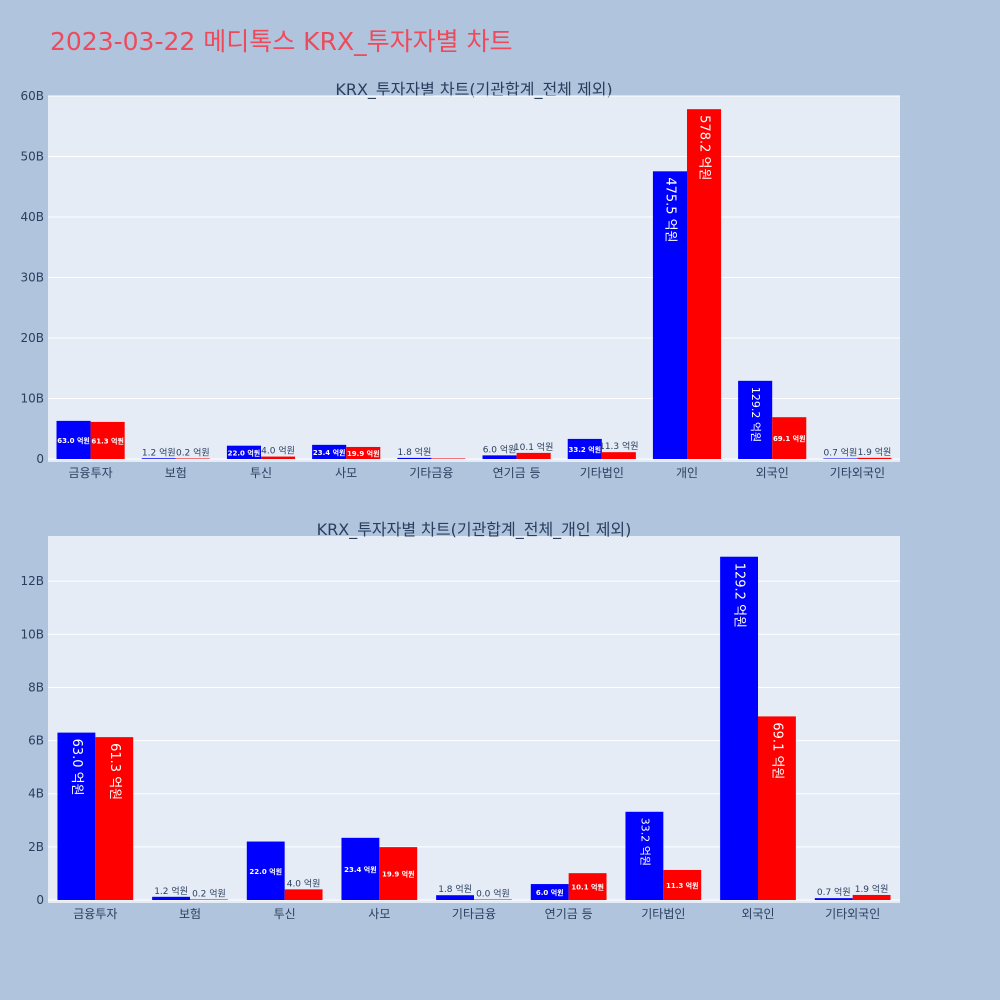 This screenshot has width=1000, height=1000. What do you see at coordinates (32, 96) in the screenshot?
I see `y-tick-label: 60B` at bounding box center [32, 96].